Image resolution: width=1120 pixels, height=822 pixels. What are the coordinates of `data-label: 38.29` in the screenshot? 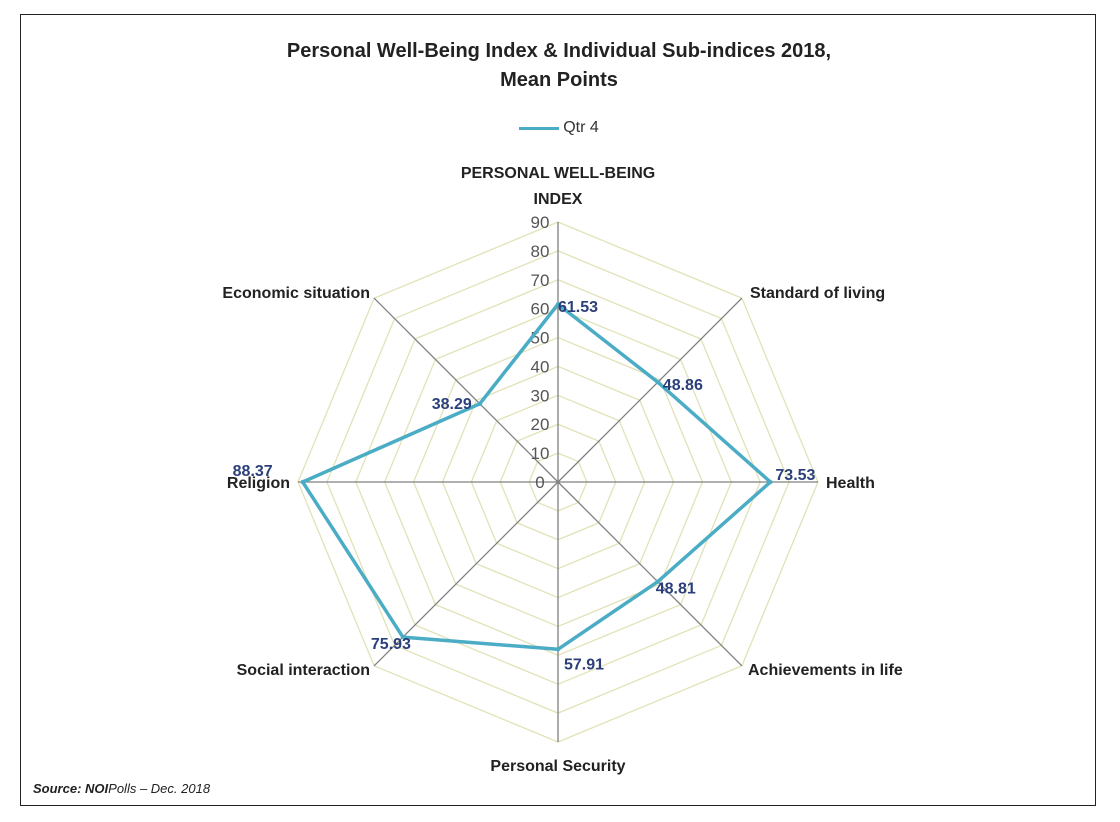 It's located at (452, 404).